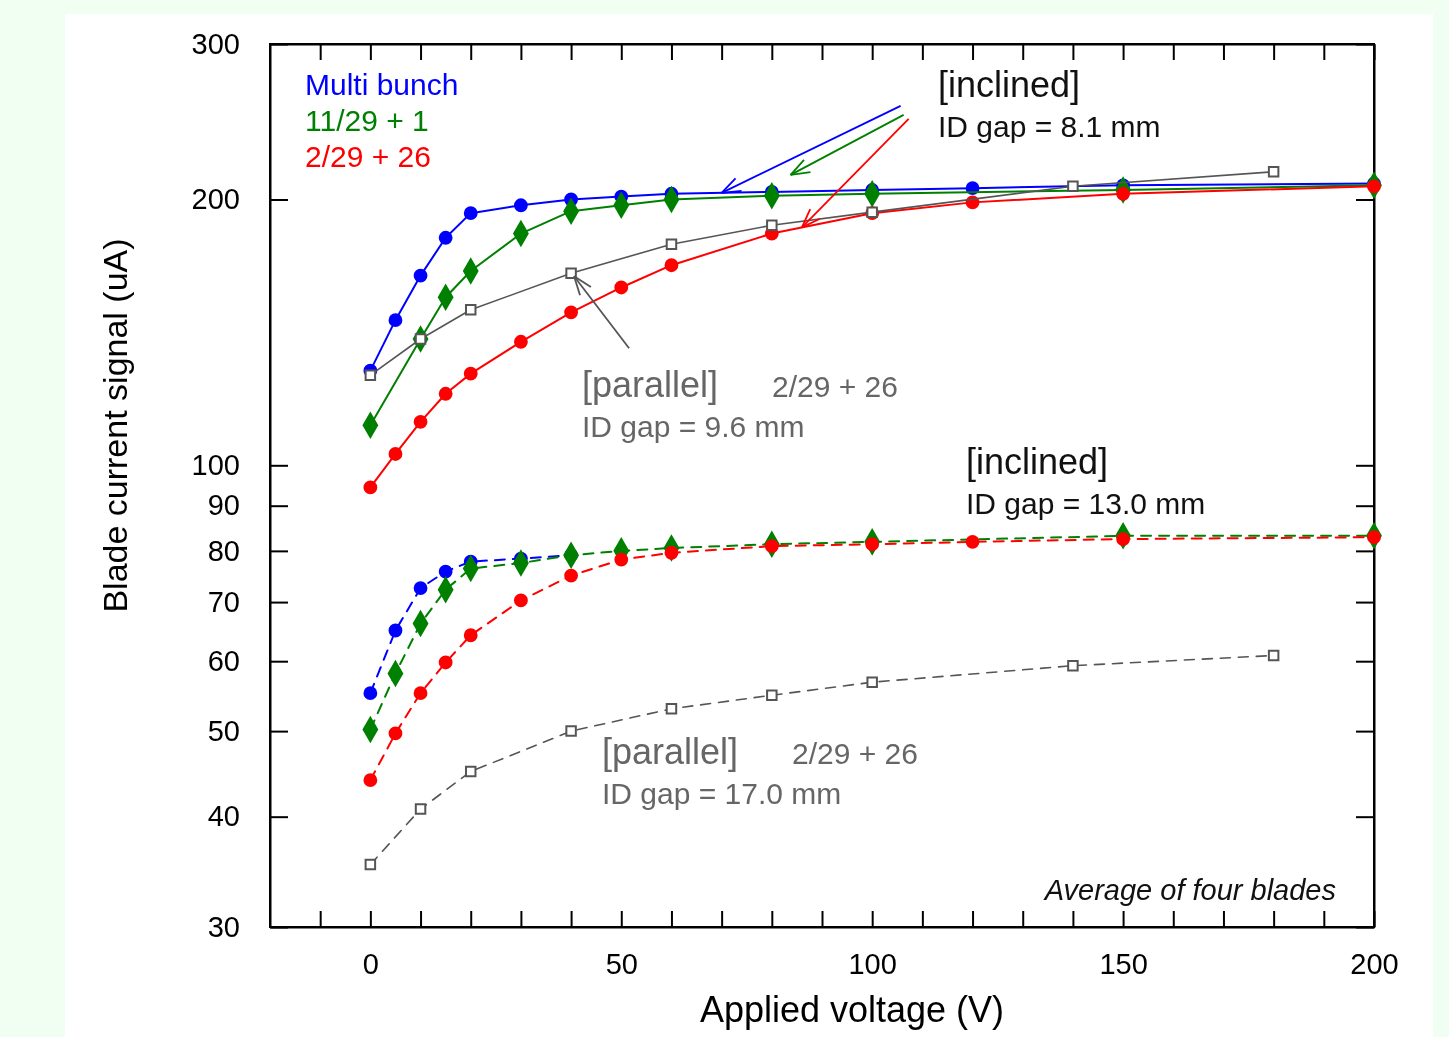 This screenshot has width=1449, height=1037. I want to click on y-tick-label: 300, so click(215, 43).